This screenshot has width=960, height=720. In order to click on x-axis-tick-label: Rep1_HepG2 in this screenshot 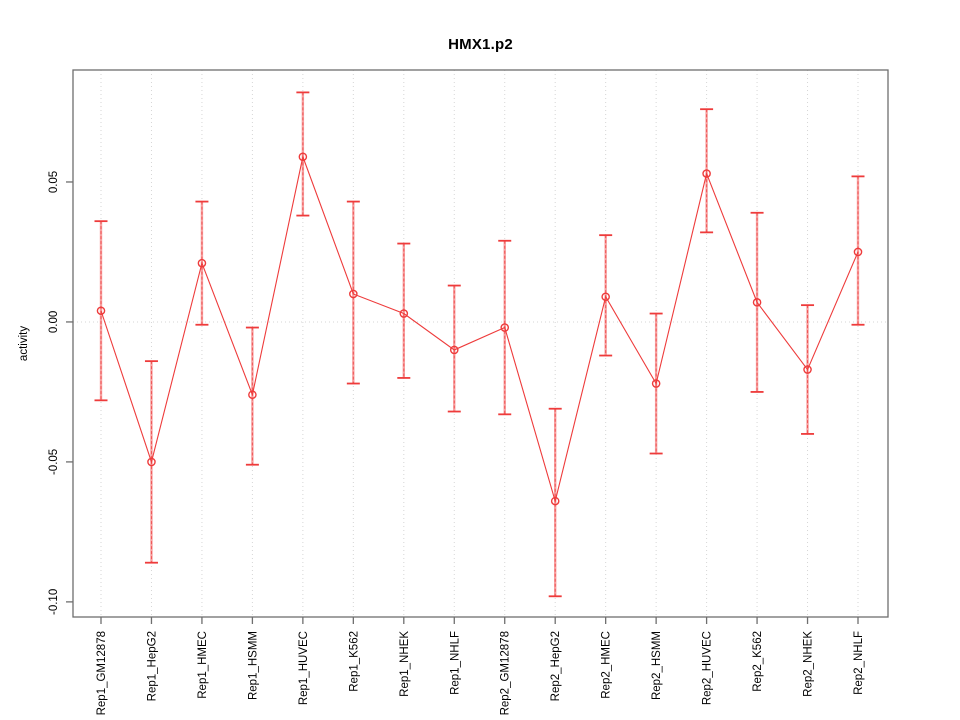, I will do `click(152, 666)`.